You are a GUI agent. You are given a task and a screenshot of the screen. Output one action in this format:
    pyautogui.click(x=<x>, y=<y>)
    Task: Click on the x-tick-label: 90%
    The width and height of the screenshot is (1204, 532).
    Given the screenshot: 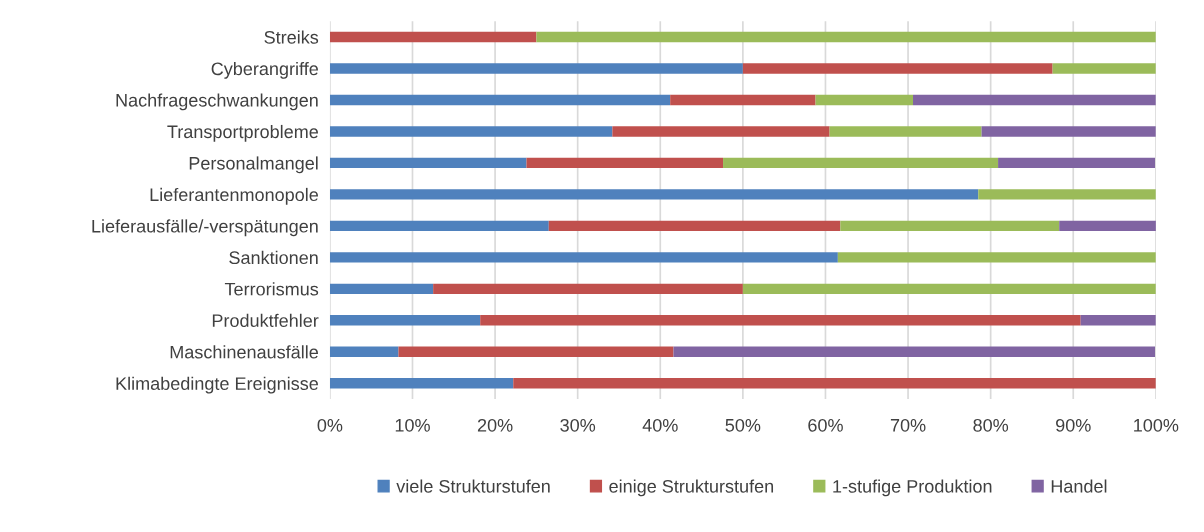 What is the action you would take?
    pyautogui.click(x=1073, y=425)
    